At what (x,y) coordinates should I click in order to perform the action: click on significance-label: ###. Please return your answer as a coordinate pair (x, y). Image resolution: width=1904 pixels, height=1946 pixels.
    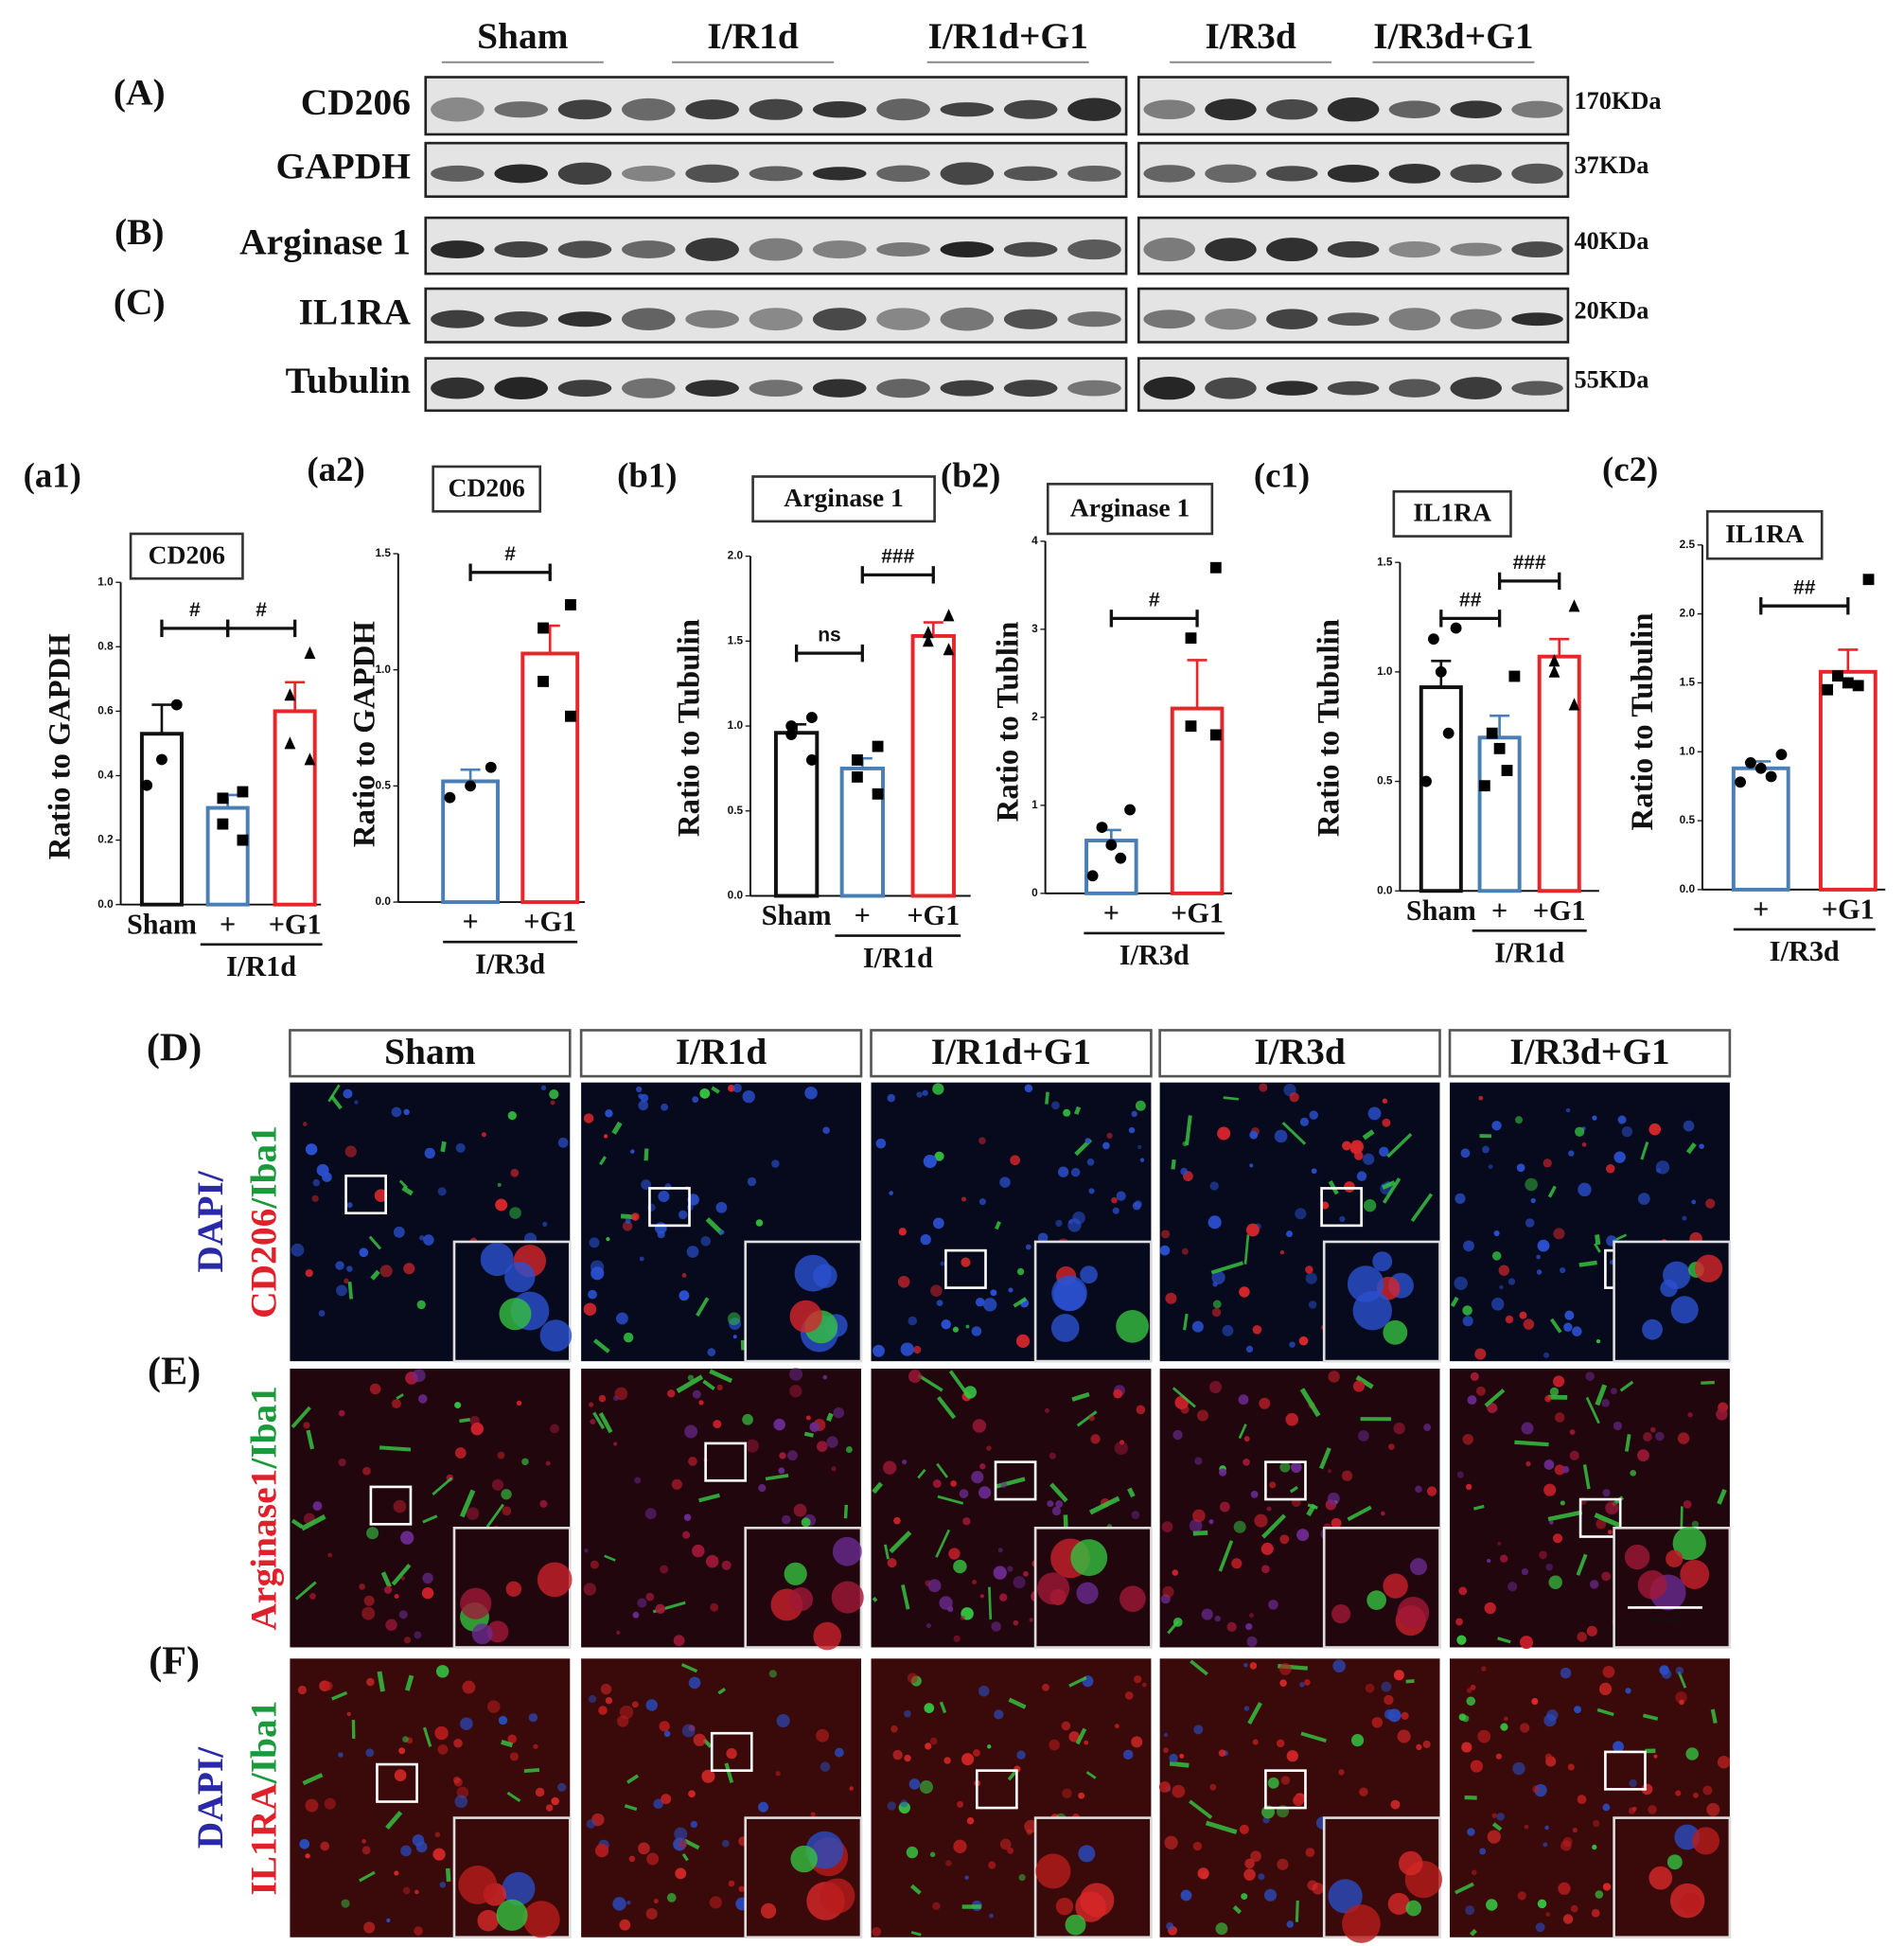
    Looking at the image, I should click on (897, 556).